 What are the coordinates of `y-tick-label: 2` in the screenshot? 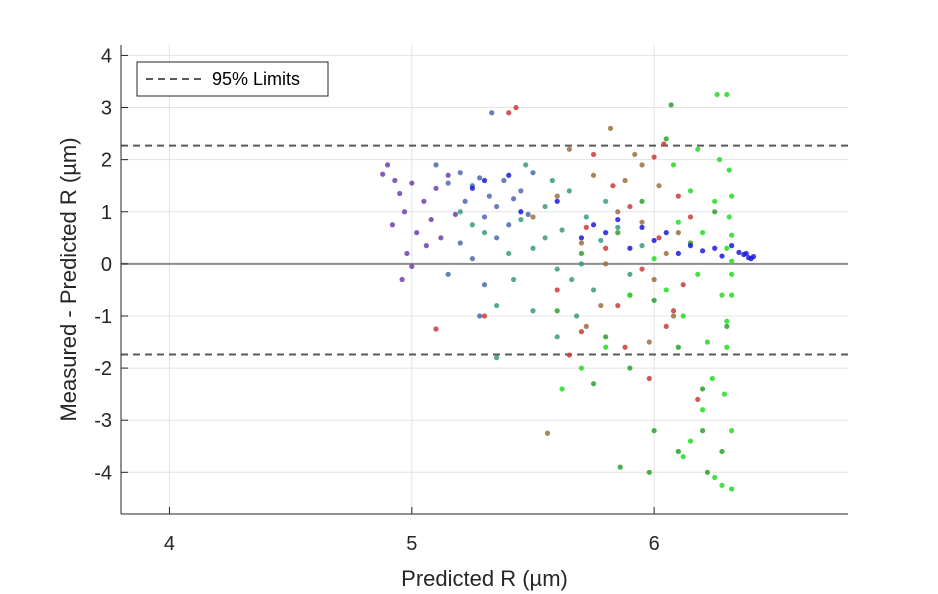 It's located at (106, 161).